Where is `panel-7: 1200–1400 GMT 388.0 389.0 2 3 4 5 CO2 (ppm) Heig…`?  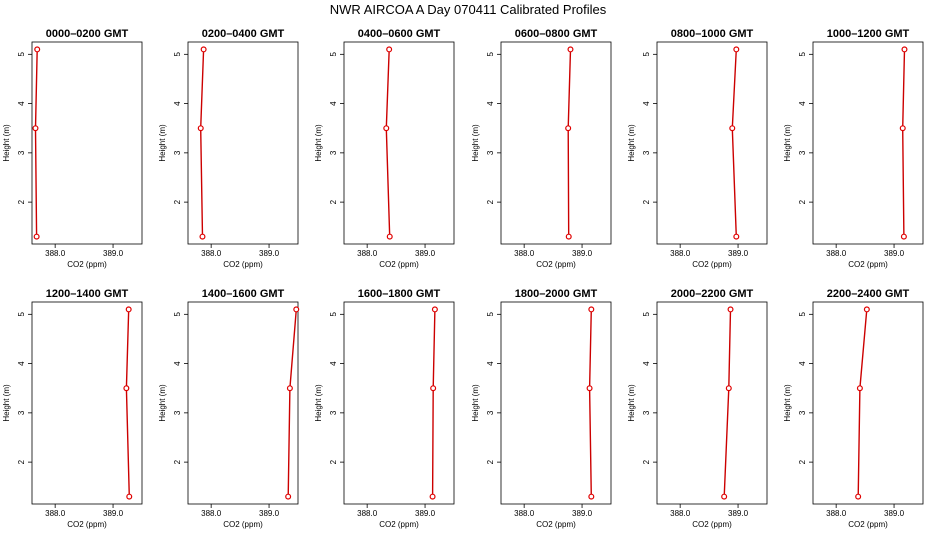
panel-7: 1200–1400 GMT 388.0 389.0 2 3 4 5 CO2 (ppm) Heig… is located at coordinates (72, 408).